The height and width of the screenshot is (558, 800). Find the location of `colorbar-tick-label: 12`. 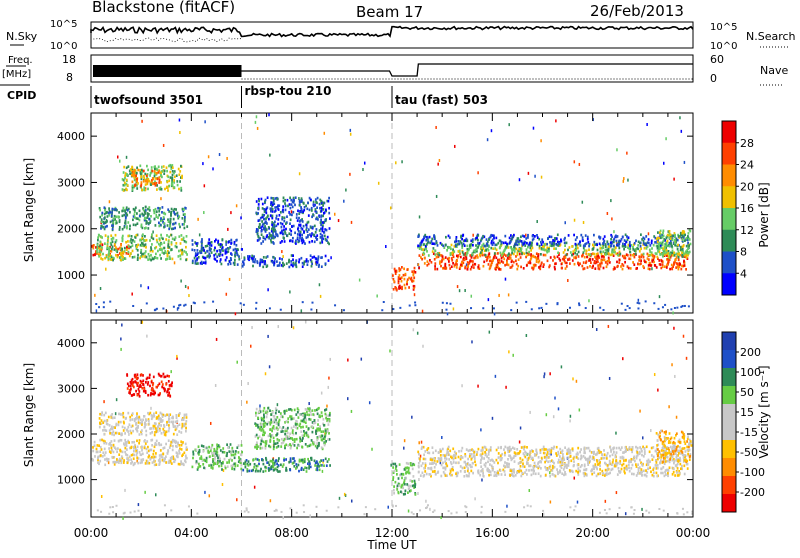

colorbar-tick-label: 12 is located at coordinates (747, 230).